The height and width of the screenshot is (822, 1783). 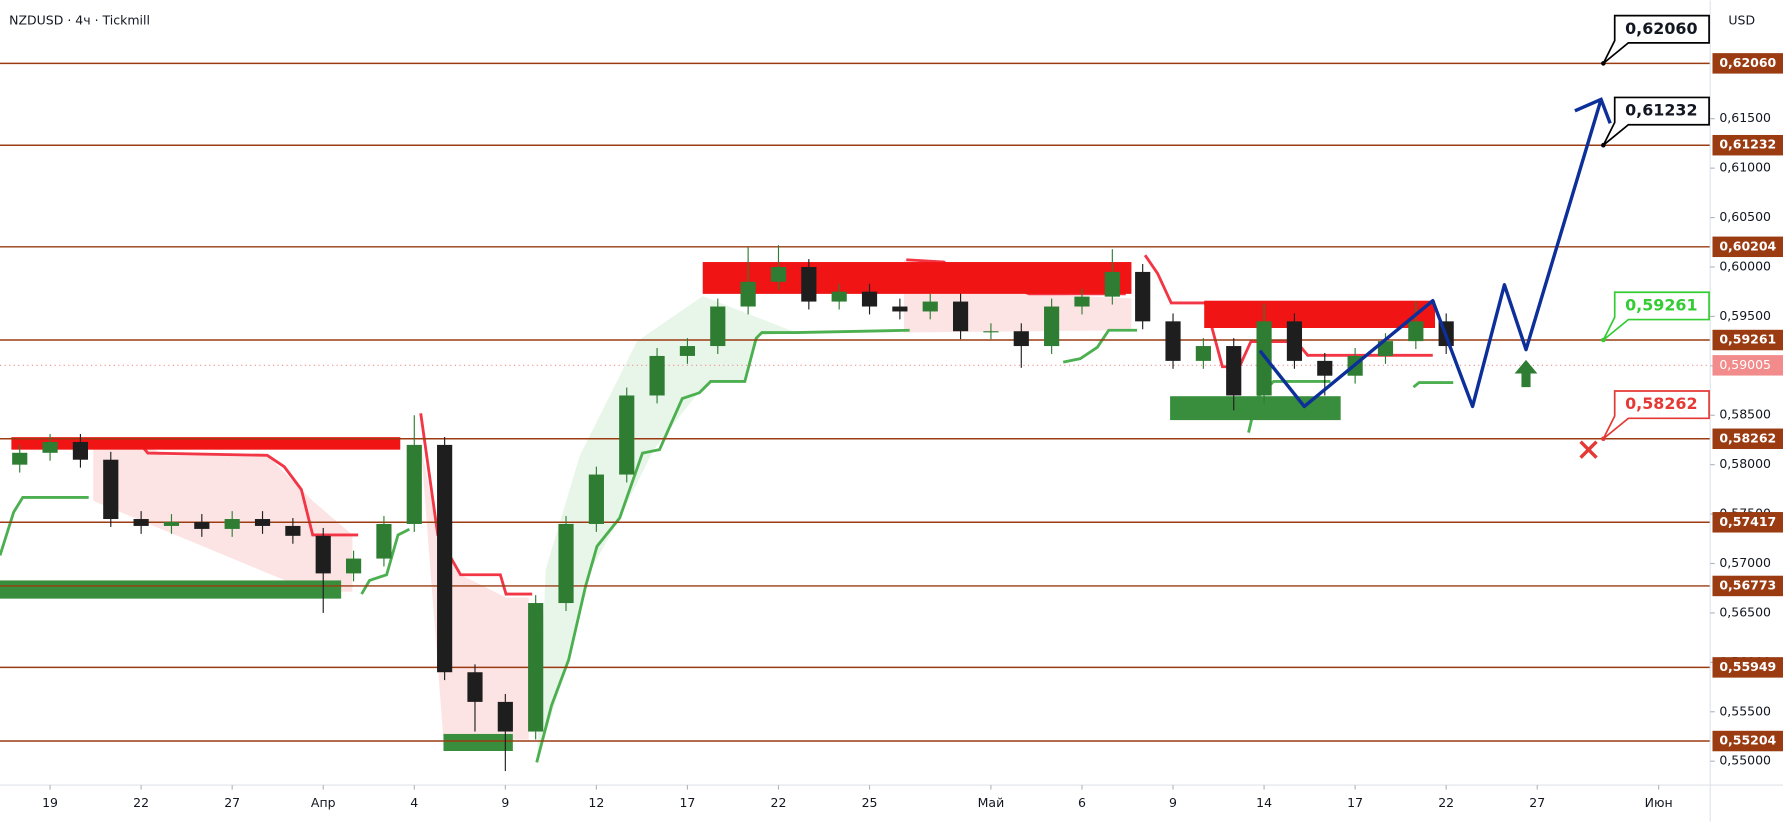 I want to click on currency: USD, so click(x=1741, y=19).